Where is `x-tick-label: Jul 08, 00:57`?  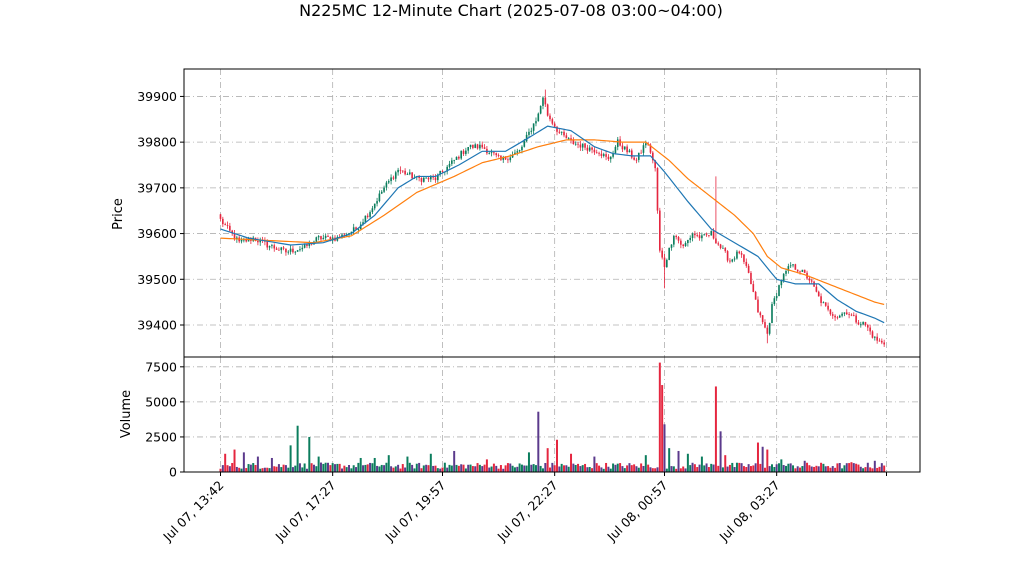 x-tick-label: Jul 08, 00:57 is located at coordinates (636, 511).